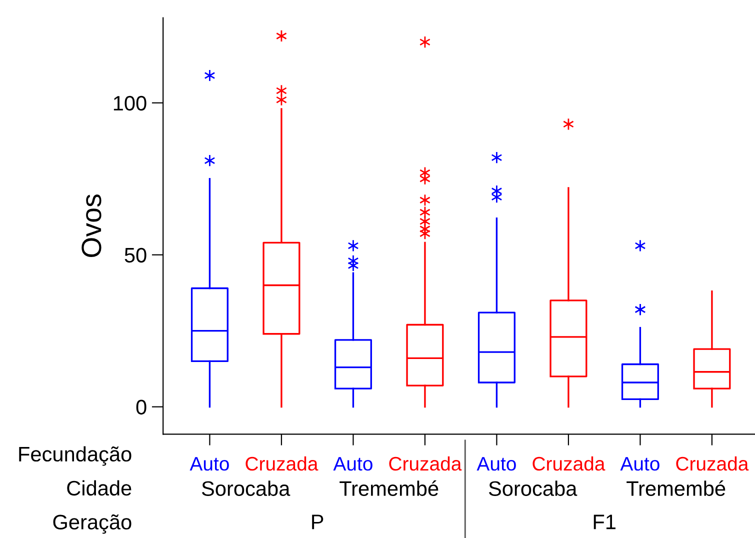  What do you see at coordinates (92, 524) in the screenshot?
I see `text: Geração` at bounding box center [92, 524].